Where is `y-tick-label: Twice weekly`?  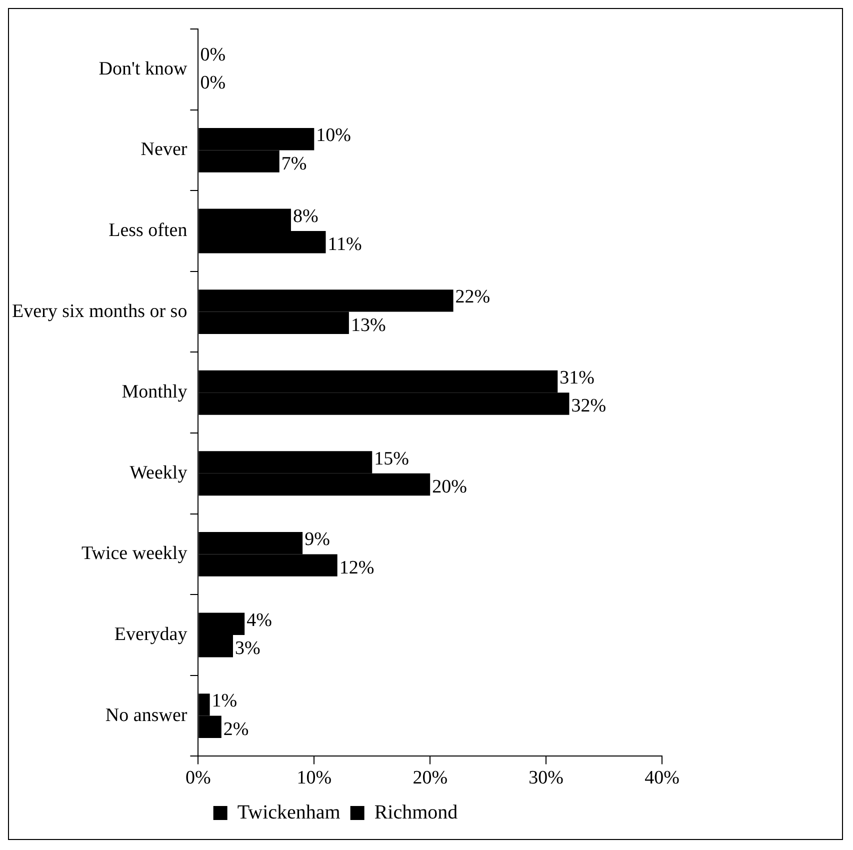 y-tick-label: Twice weekly is located at coordinates (134, 553).